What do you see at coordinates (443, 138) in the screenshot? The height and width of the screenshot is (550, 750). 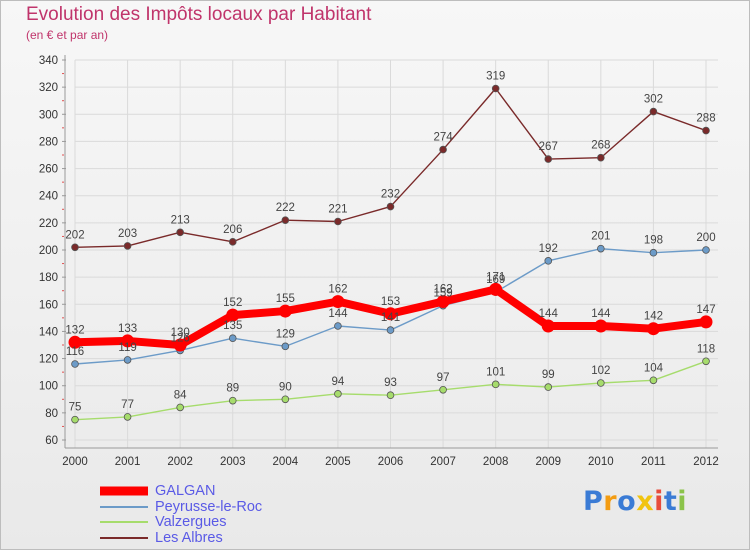 I see `data-label: 274` at bounding box center [443, 138].